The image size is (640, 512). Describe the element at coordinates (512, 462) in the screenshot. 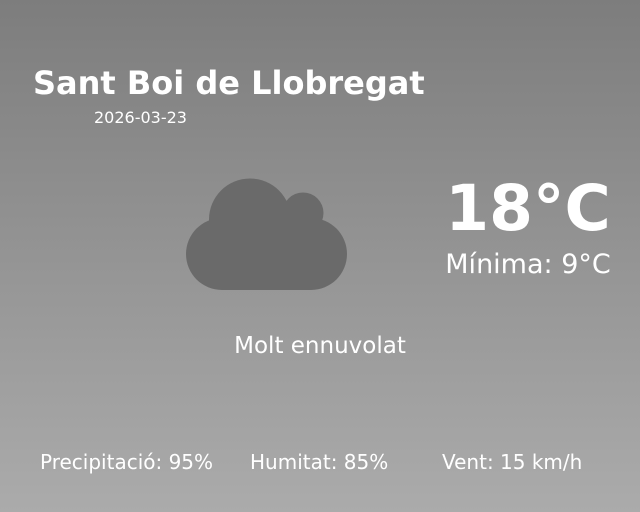

I see `metric-wind: Vent: 15 km/h` at that location.